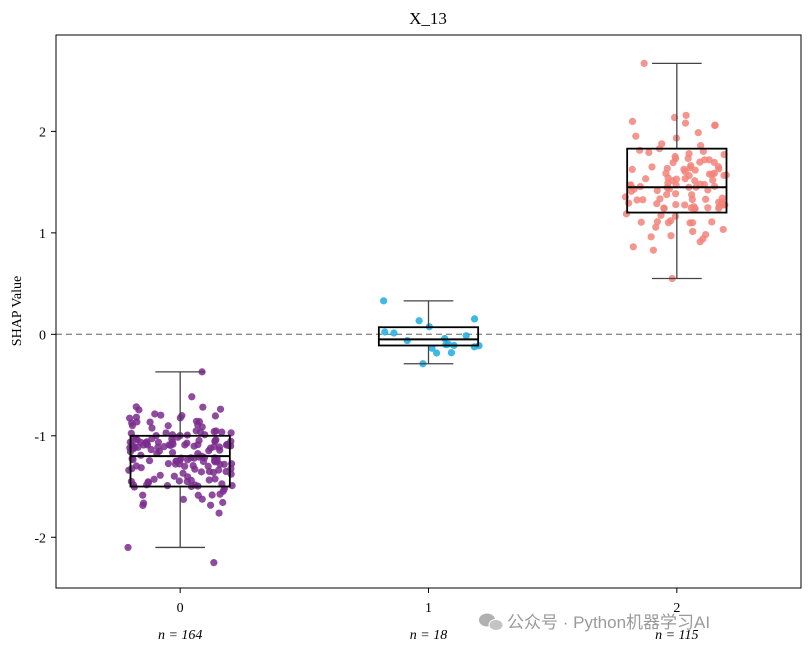  Describe the element at coordinates (428, 635) in the screenshot. I see `count-label: n = 18` at that location.